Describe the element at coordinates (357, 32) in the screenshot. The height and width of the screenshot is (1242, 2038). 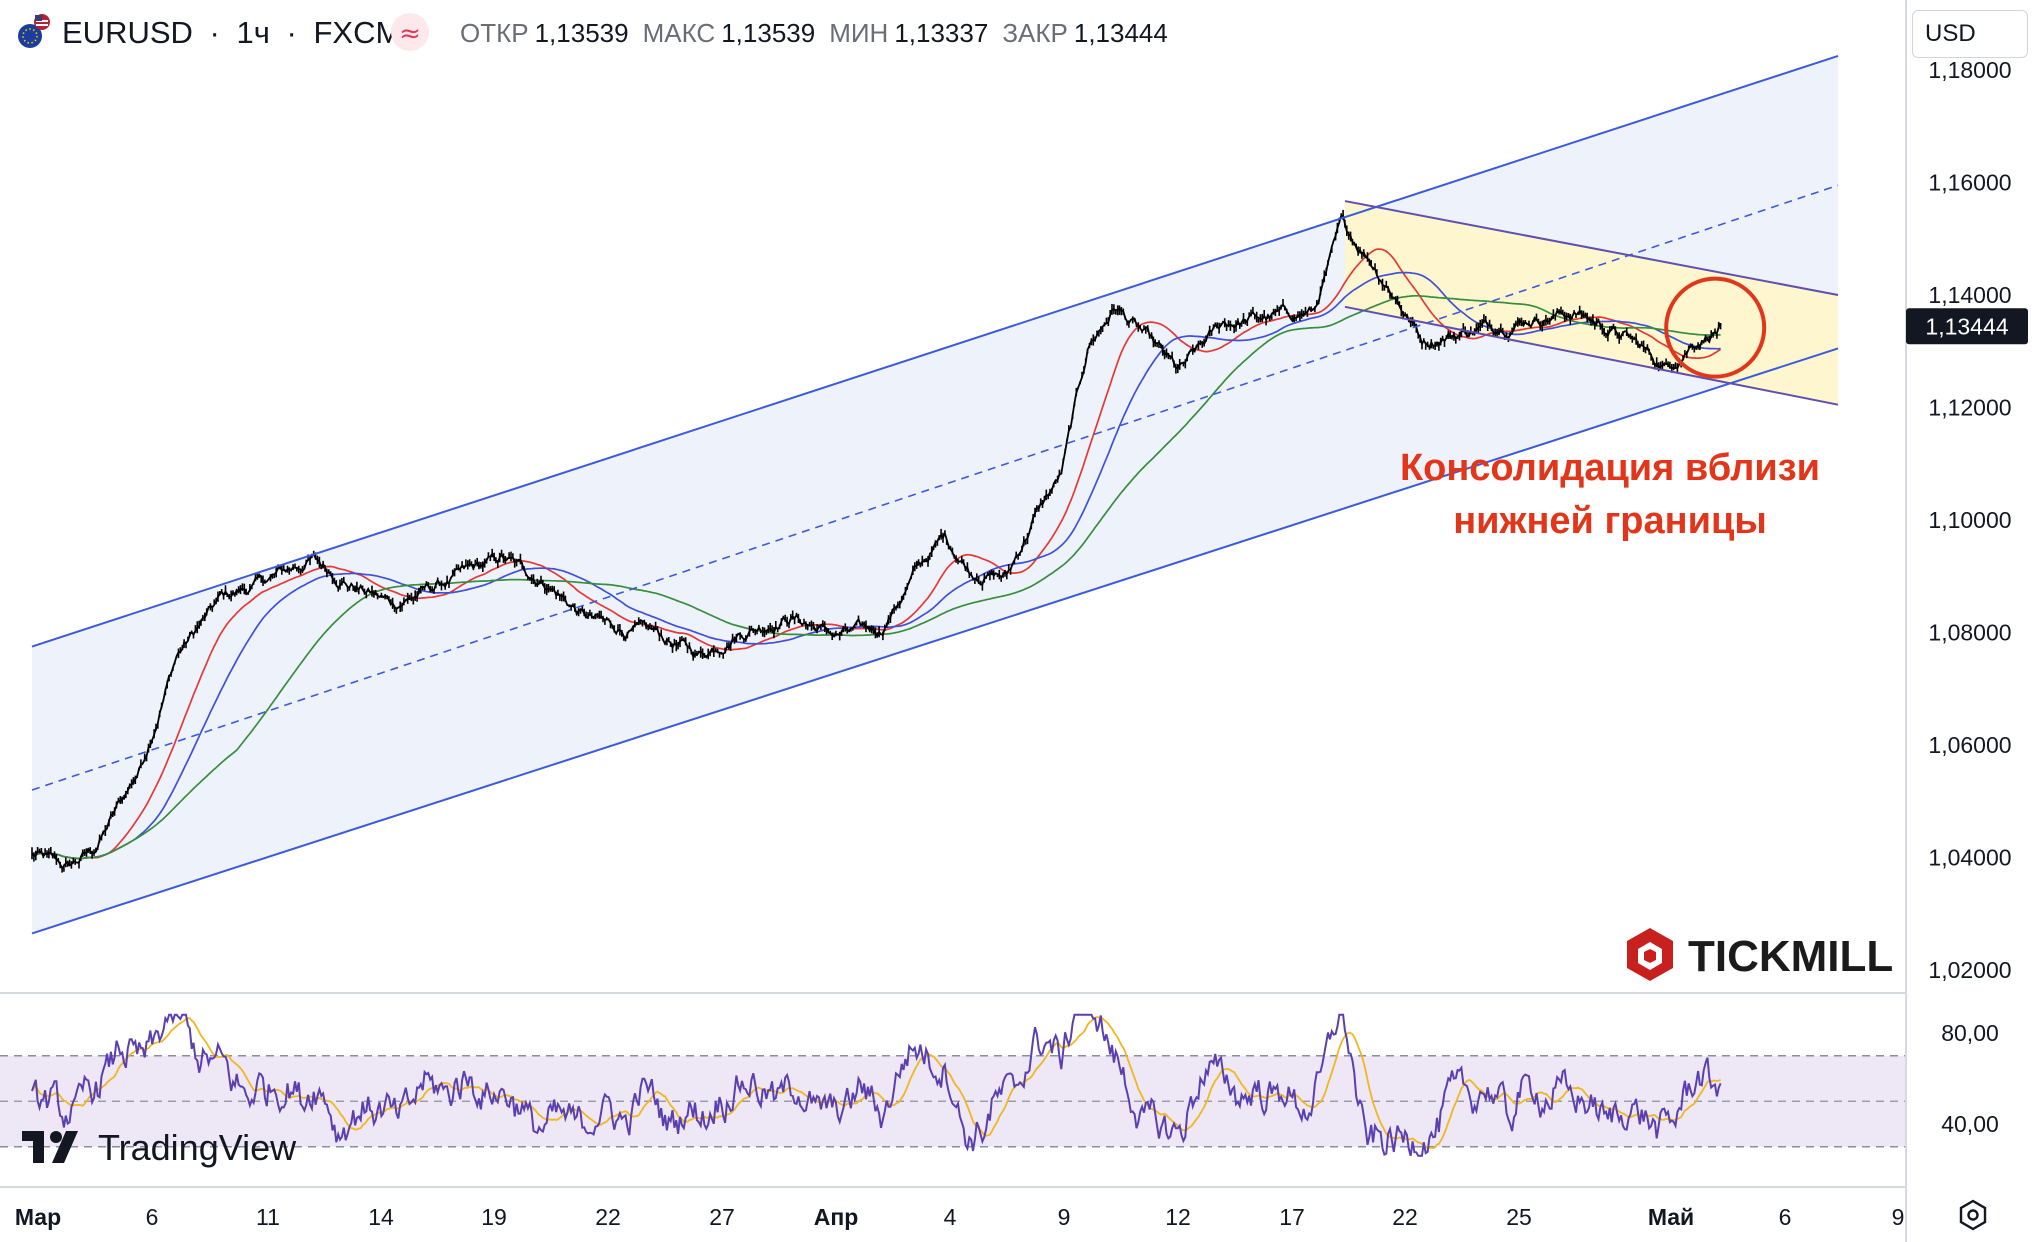
I see `data-source: FXCM` at that location.